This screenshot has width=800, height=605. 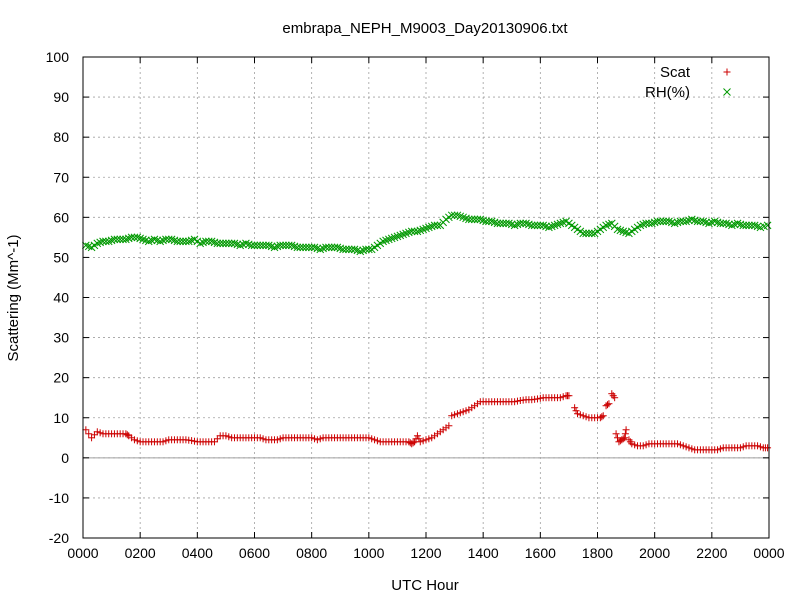 What do you see at coordinates (61, 137) in the screenshot?
I see `y-tick-label: 80` at bounding box center [61, 137].